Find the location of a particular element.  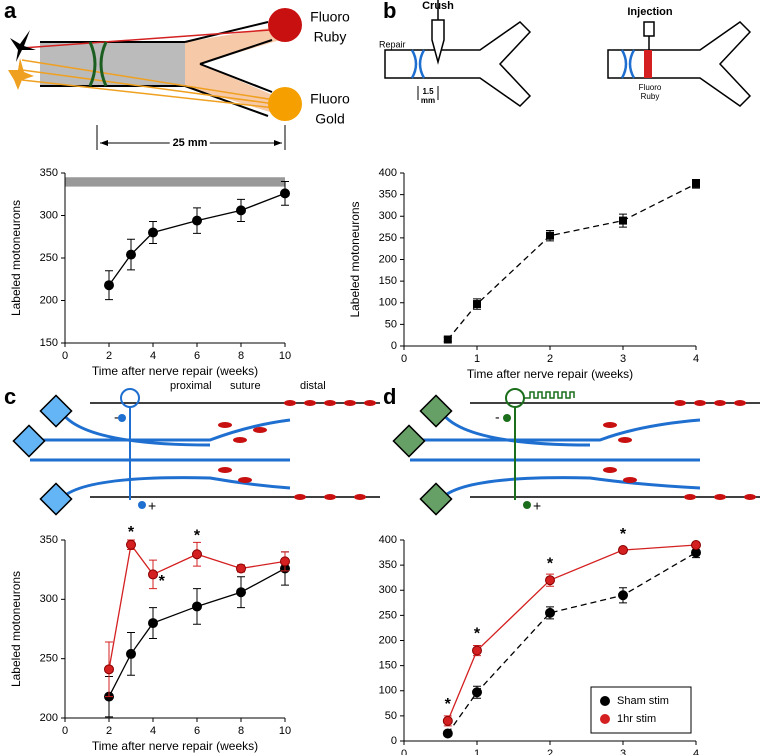

diagram-label: mm is located at coordinates (428, 100).